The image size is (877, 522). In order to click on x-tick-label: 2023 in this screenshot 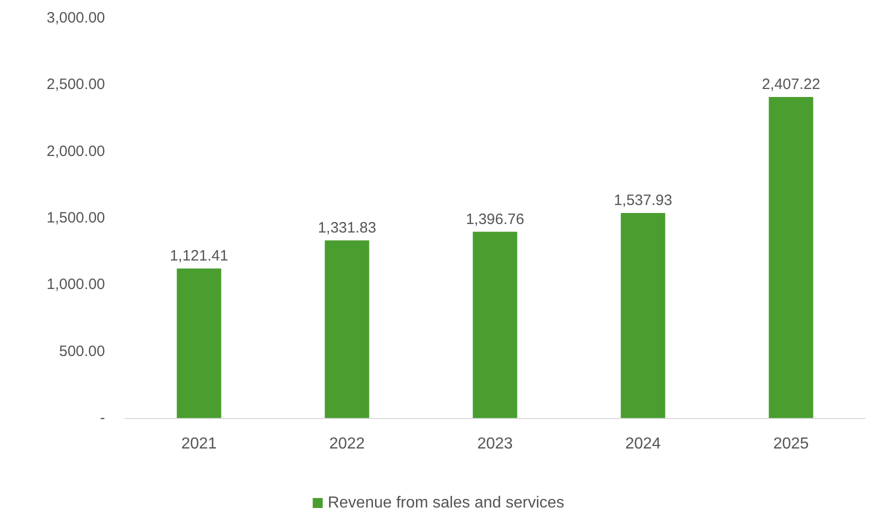, I will do `click(495, 444)`.